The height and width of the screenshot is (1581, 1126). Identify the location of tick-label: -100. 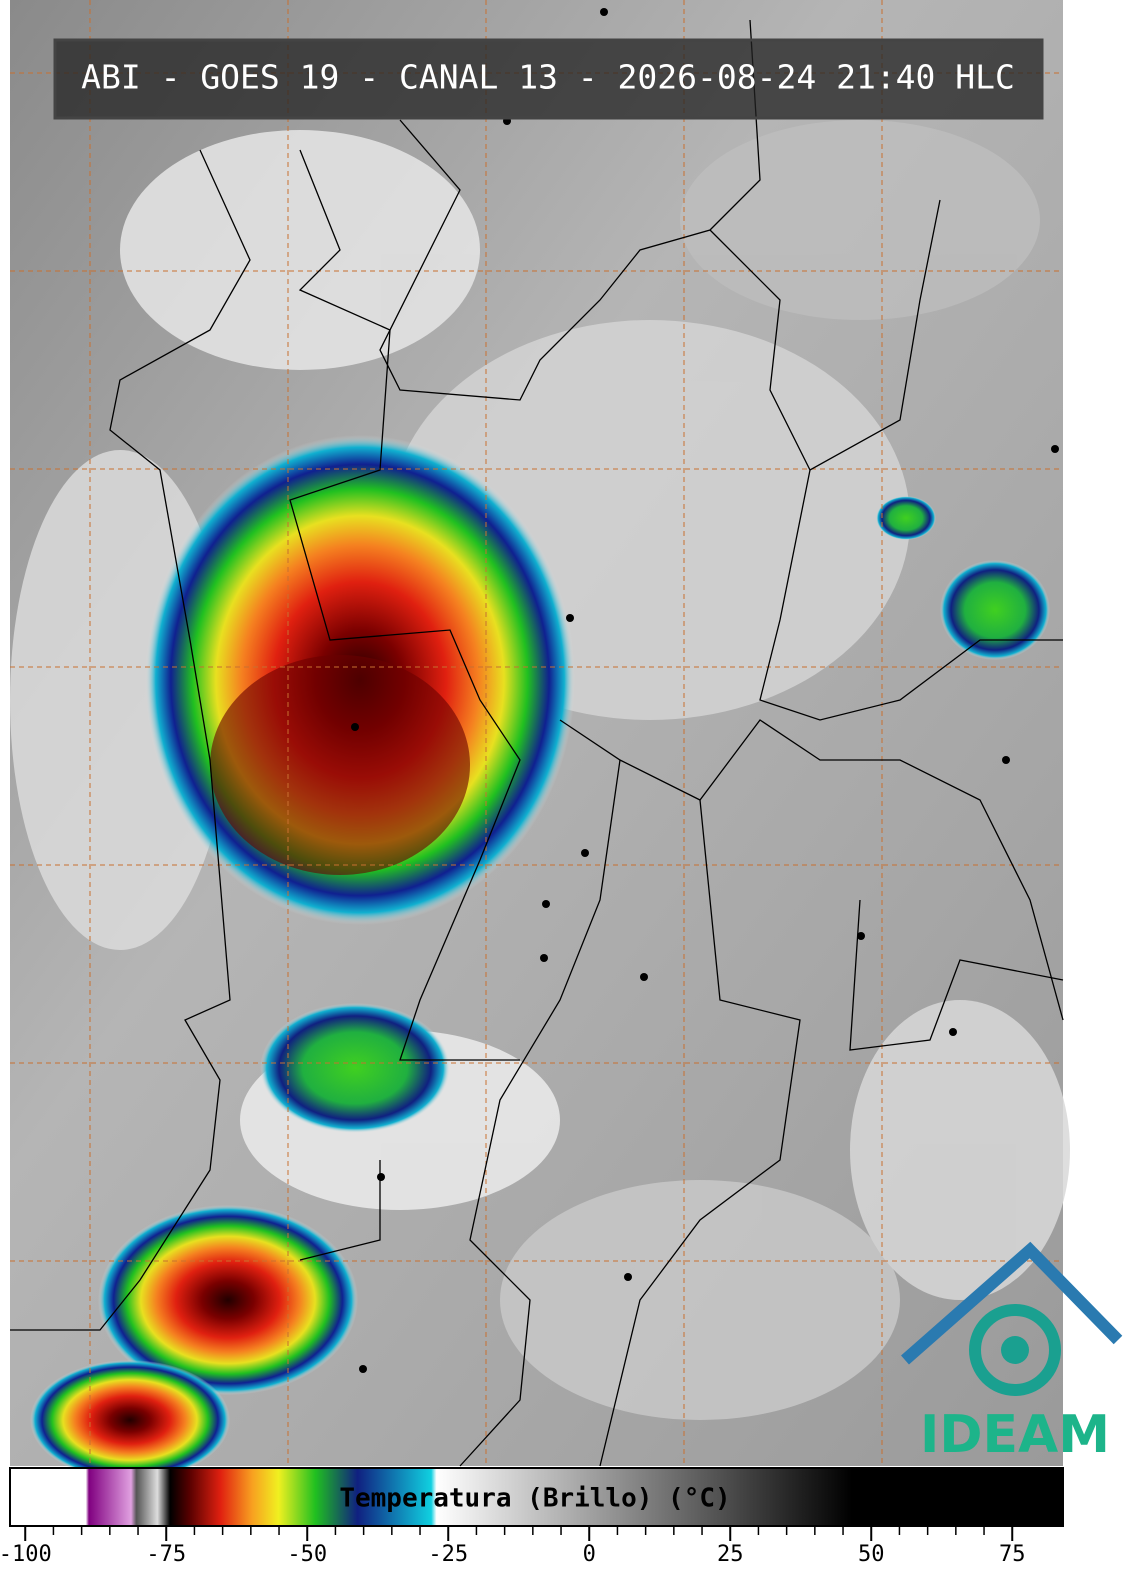
(26, 1554).